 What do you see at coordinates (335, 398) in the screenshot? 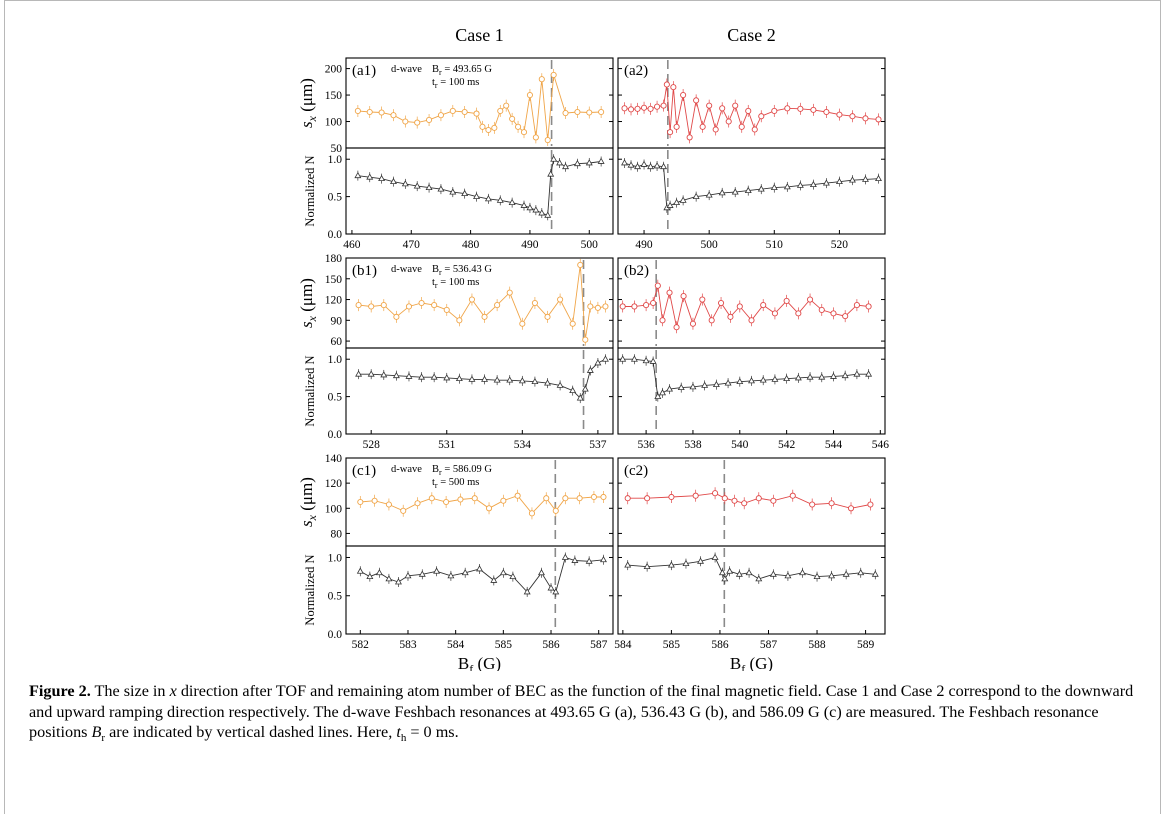
I see `ytick-label-b1-n-1: 0.5` at bounding box center [335, 398].